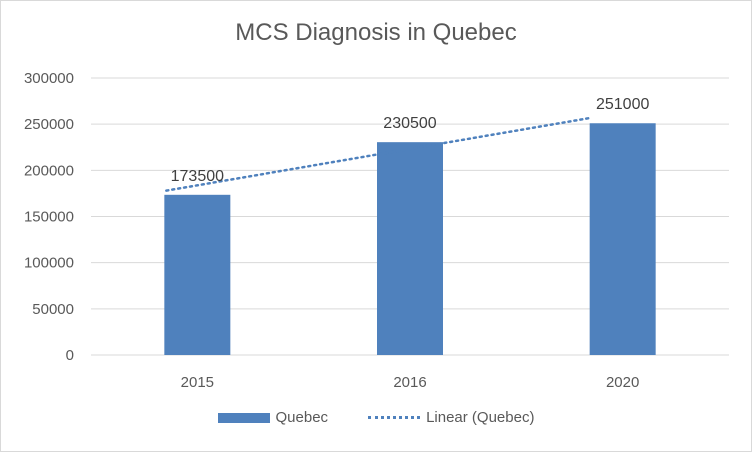  I want to click on y-tick-label: 150000, so click(49, 217).